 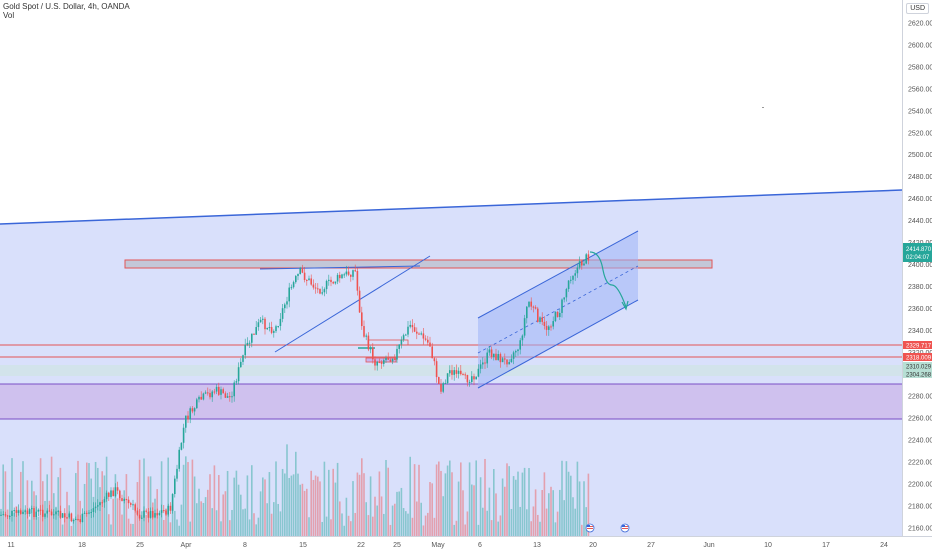 What do you see at coordinates (466, 543) in the screenshot?
I see `time-axis: 11 18 25 Apr 8 15 22 25 May 6 13 20 27 Jun 10 17 24` at bounding box center [466, 543].